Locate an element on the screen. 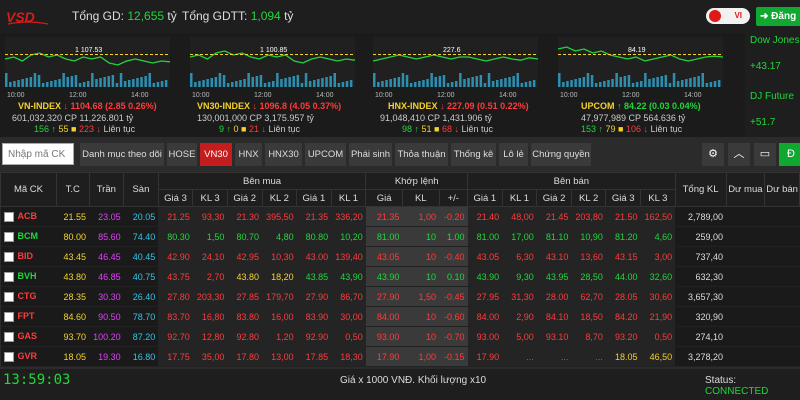 The height and width of the screenshot is (400, 800). symbol-cell: GAS is located at coordinates (28, 336).